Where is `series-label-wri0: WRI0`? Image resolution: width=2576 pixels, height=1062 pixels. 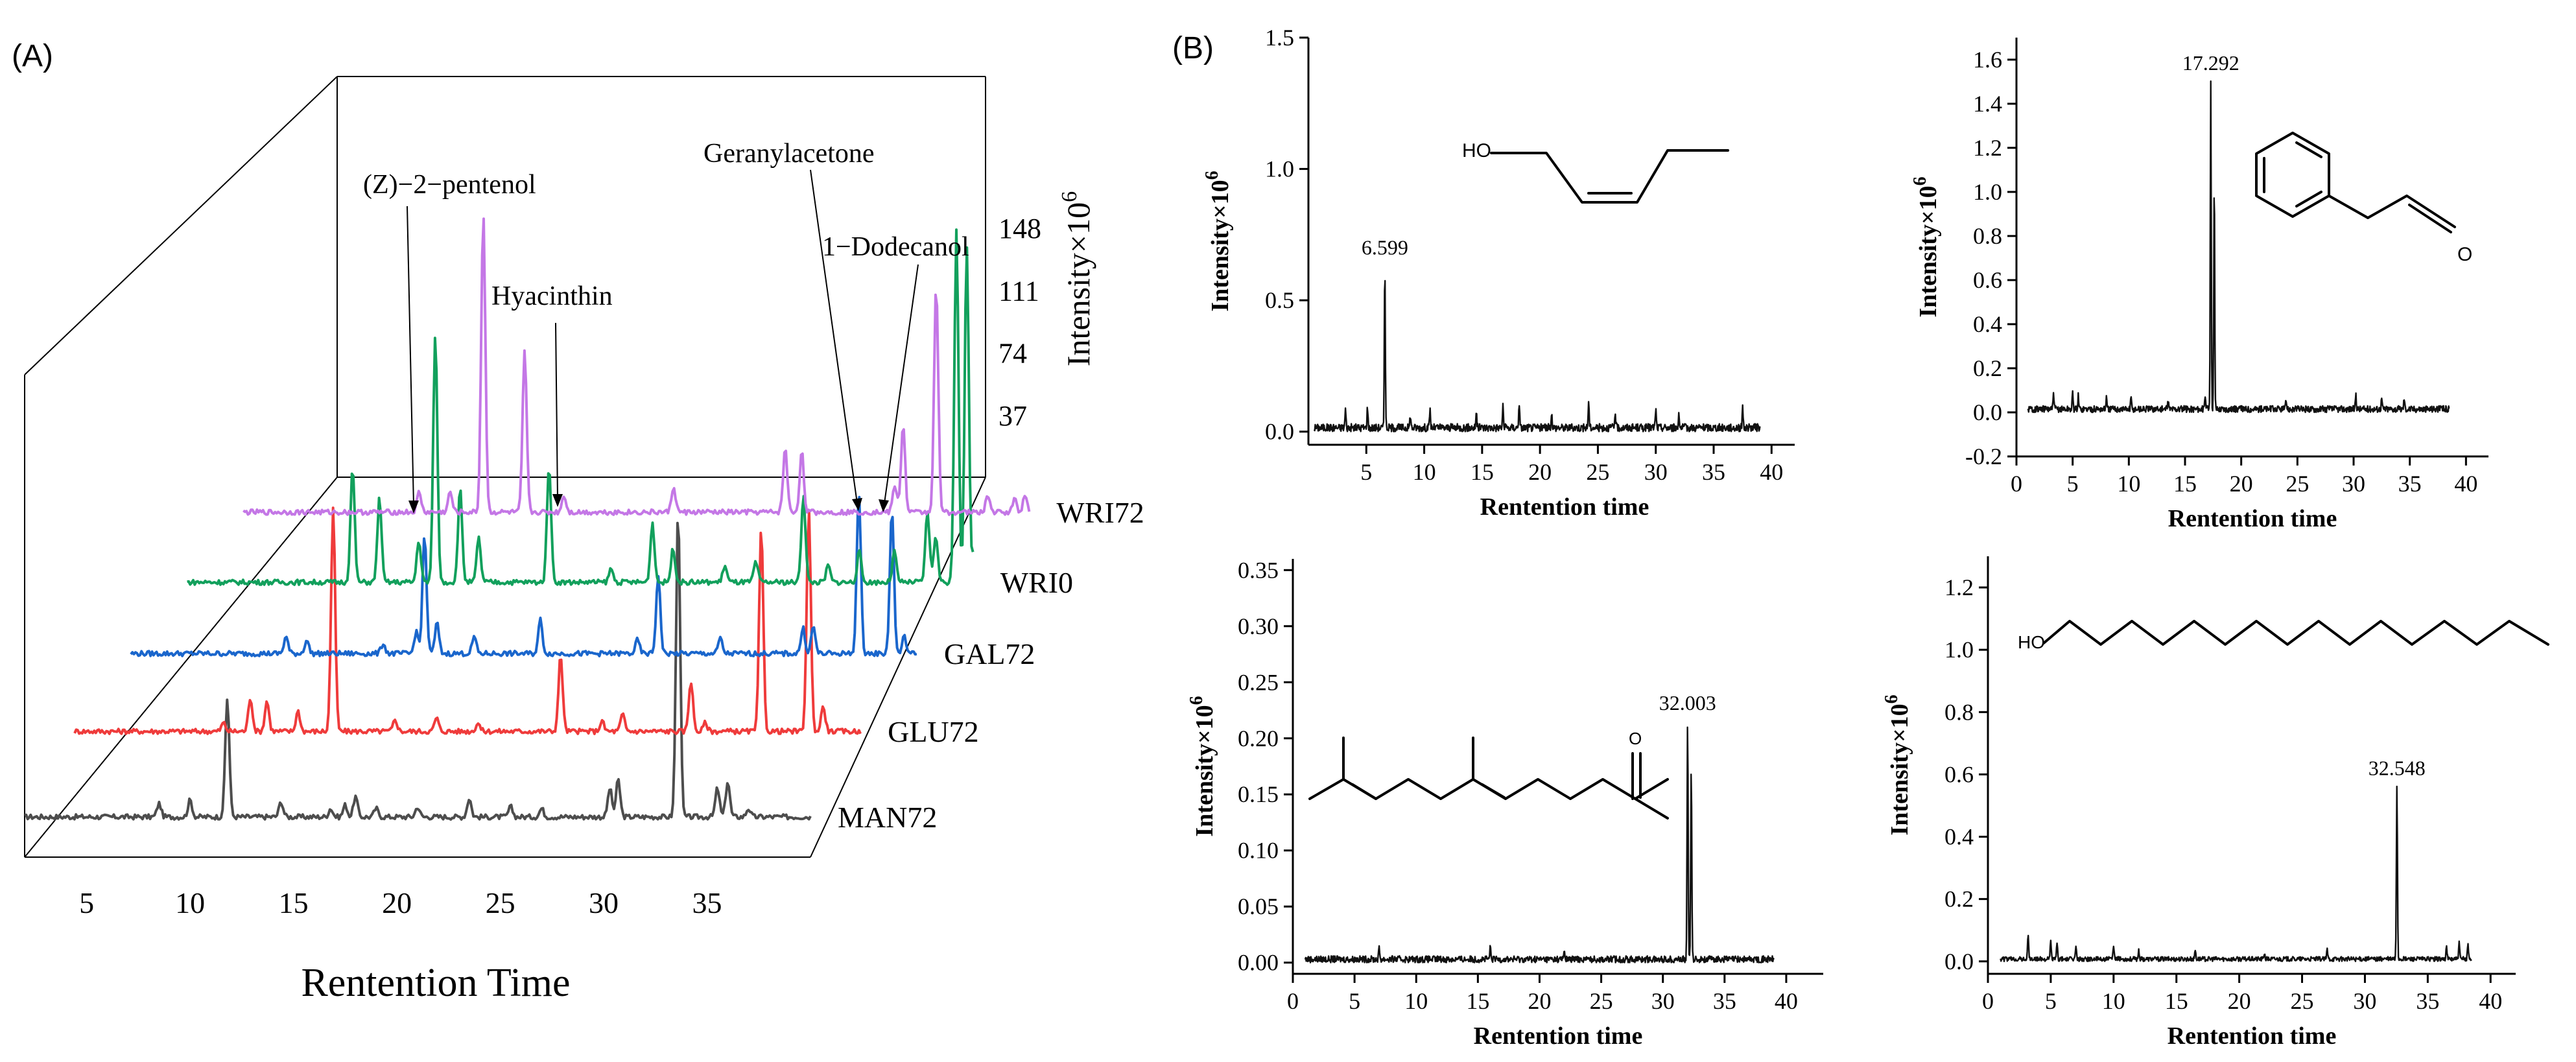 series-label-wri0: WRI0 is located at coordinates (1036, 582).